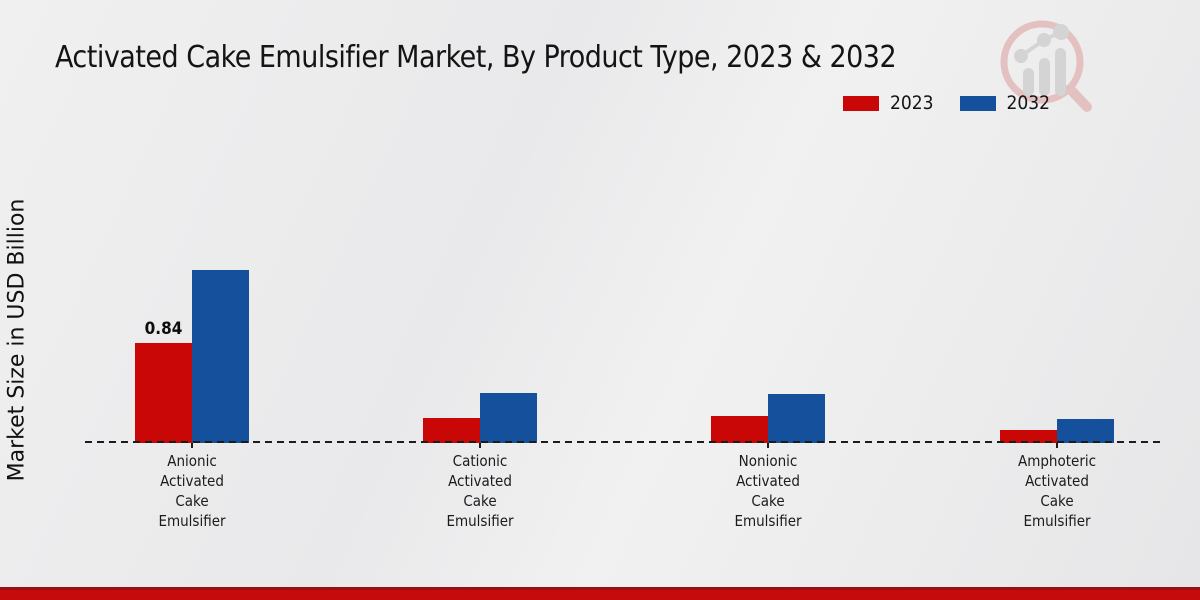  What do you see at coordinates (163, 329) in the screenshot?
I see `bar-value-label-2023: 0.84` at bounding box center [163, 329].